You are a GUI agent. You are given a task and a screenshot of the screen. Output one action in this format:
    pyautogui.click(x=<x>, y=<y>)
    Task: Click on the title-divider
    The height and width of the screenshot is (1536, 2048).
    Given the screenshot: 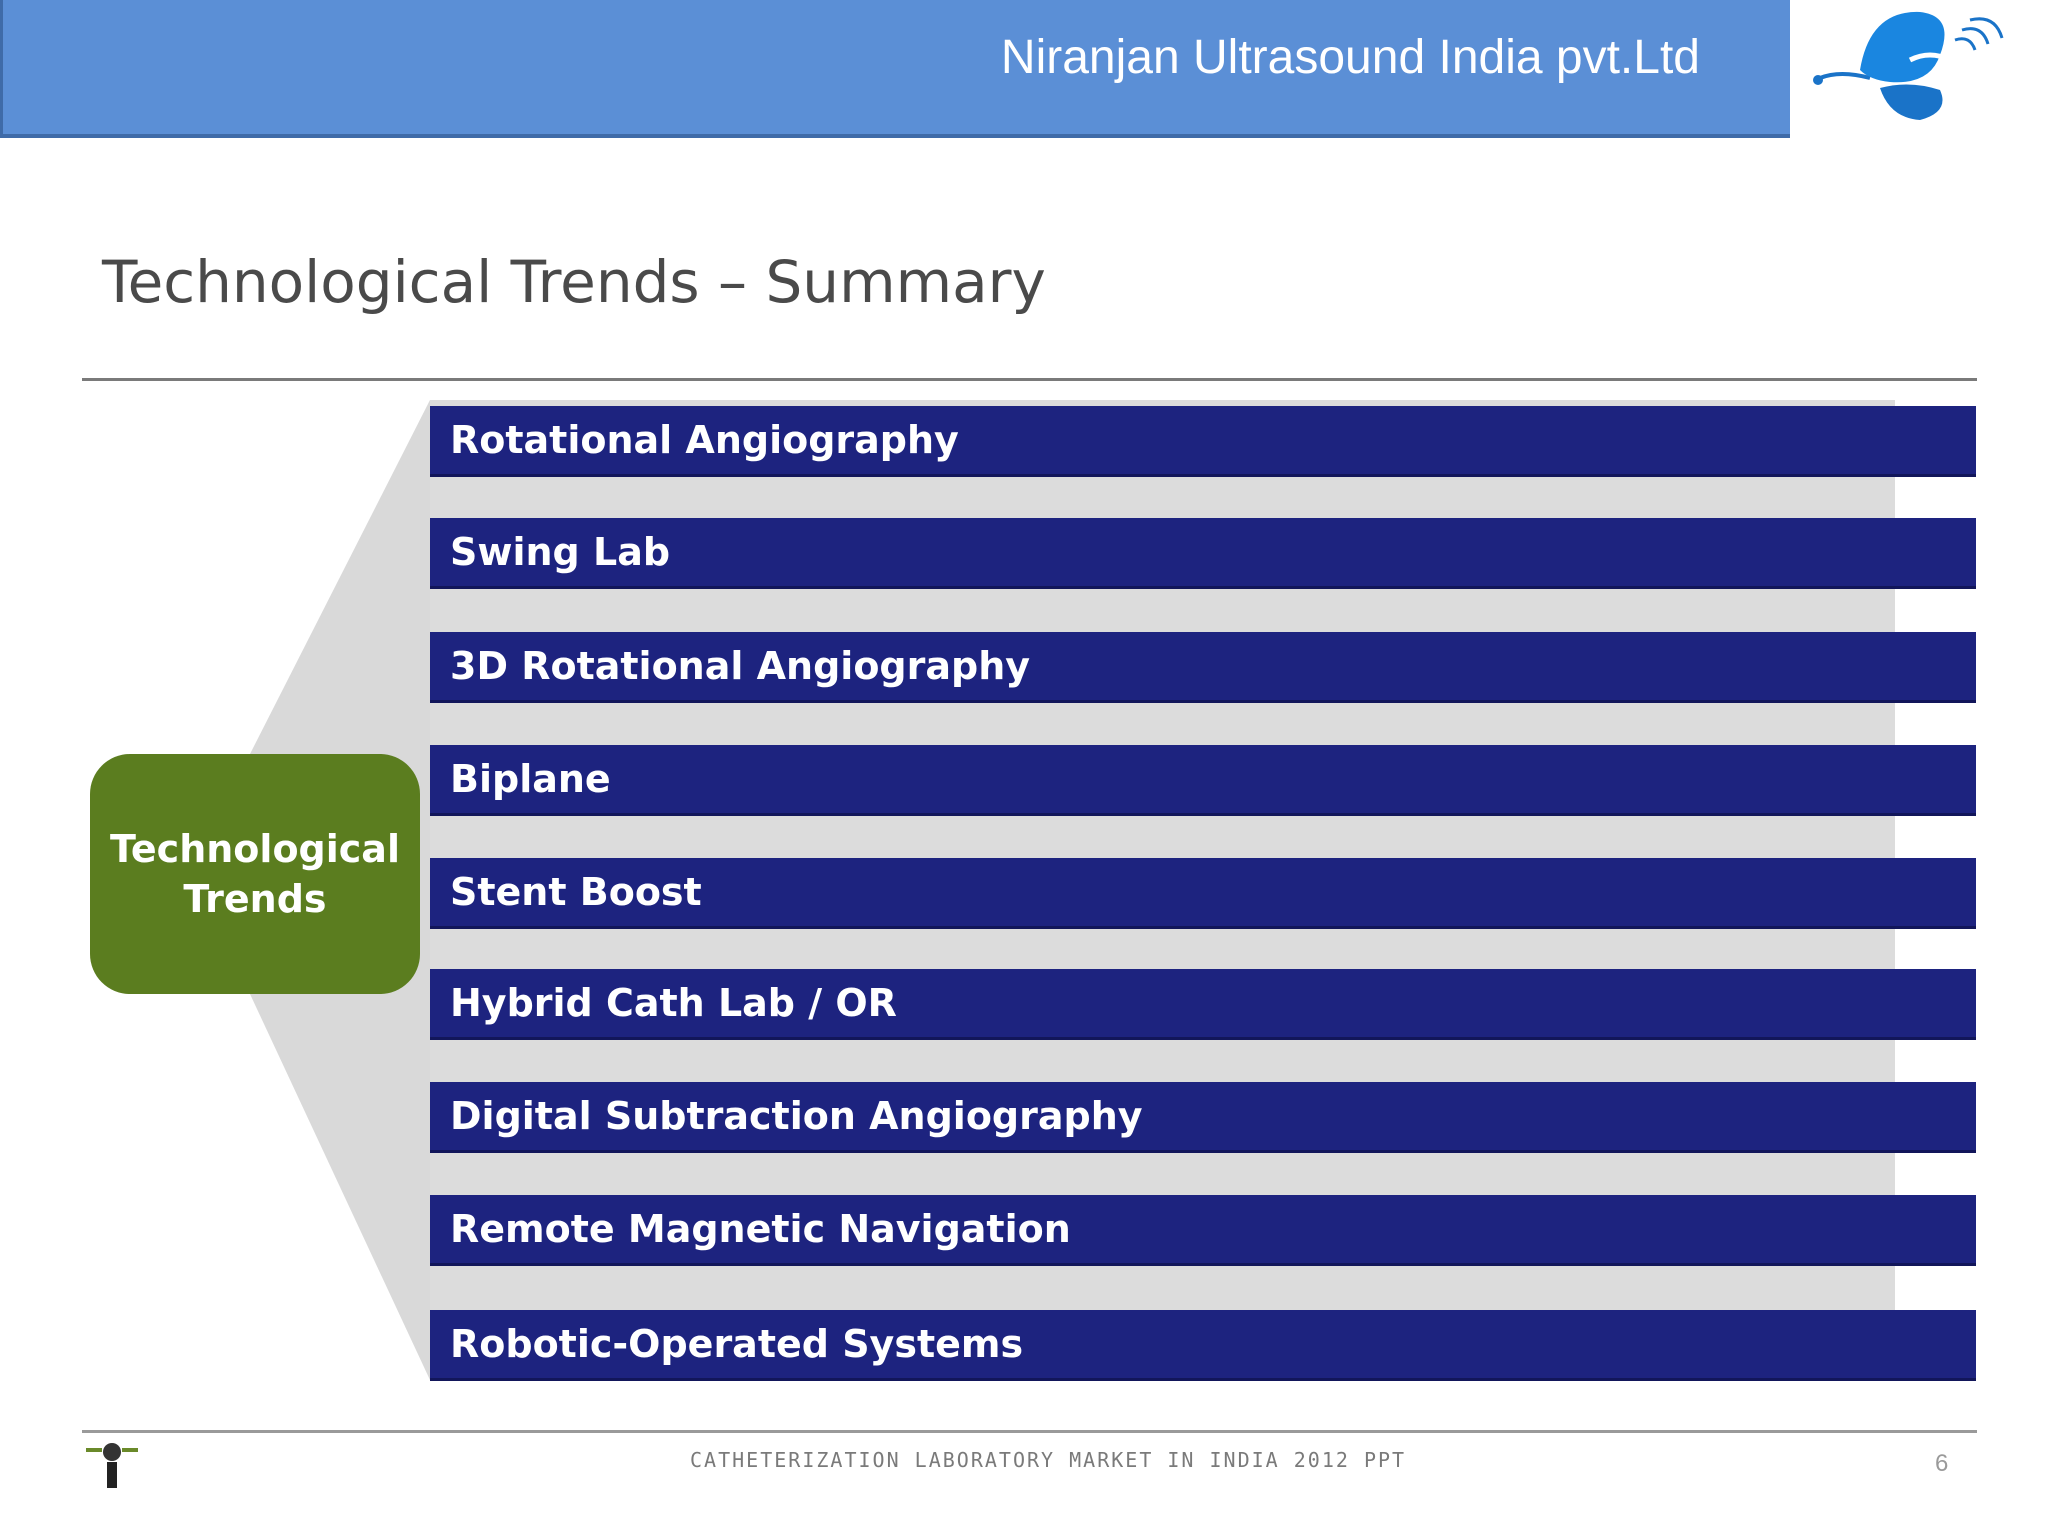 What is the action you would take?
    pyautogui.click(x=1029, y=379)
    